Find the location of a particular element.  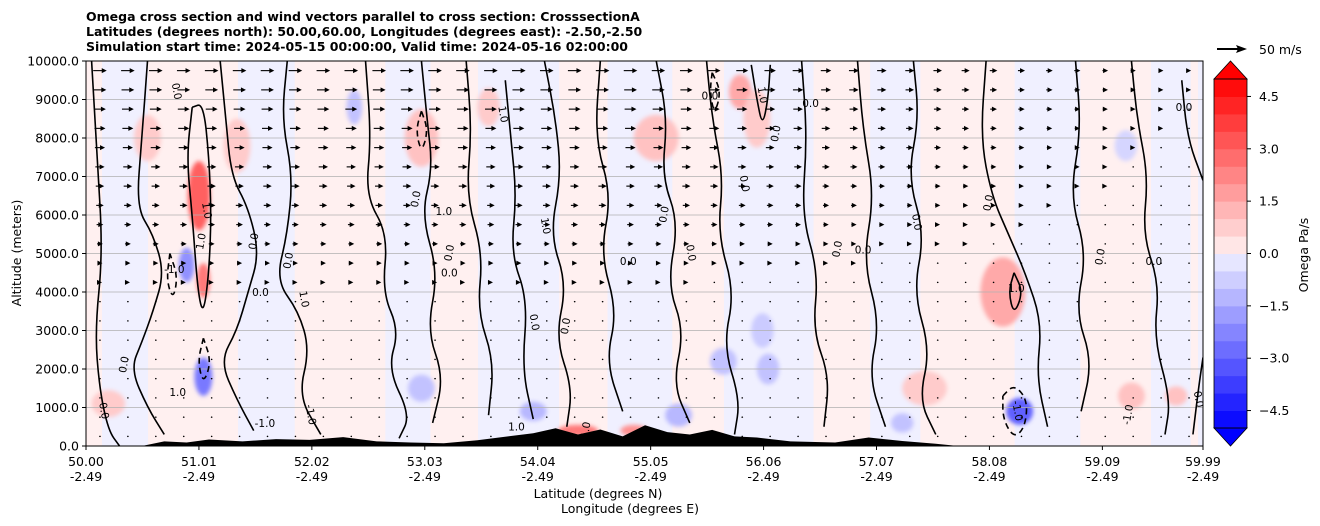

x-tick-label-lat-7: 57.07 is located at coordinates (877, 461).